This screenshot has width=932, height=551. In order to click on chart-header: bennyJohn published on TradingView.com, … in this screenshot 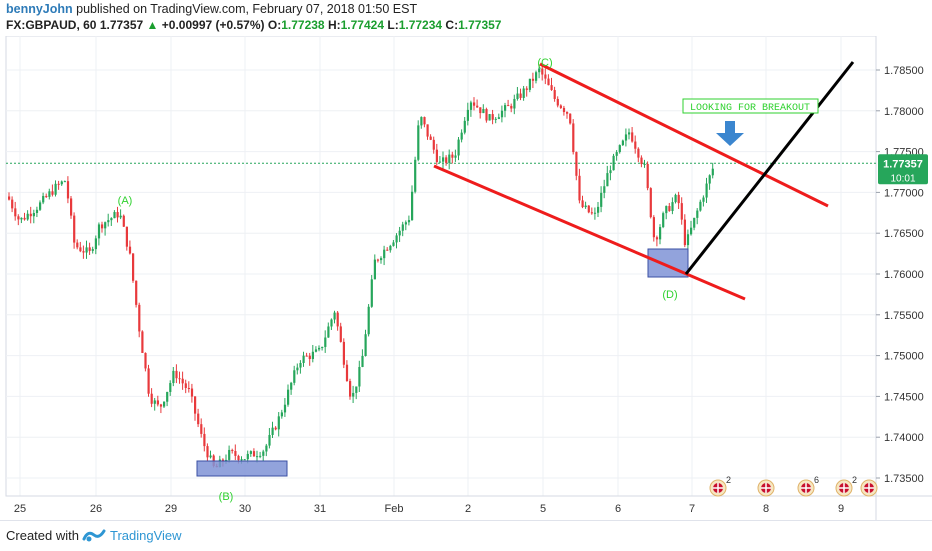, I will do `click(466, 18)`.